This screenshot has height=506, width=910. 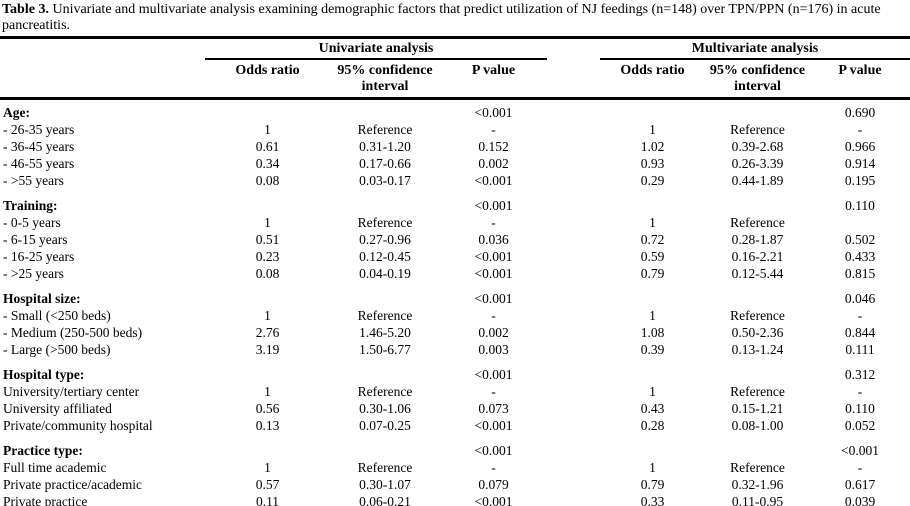 What do you see at coordinates (39, 163) in the screenshot?
I see `row-label: - 46-55 years` at bounding box center [39, 163].